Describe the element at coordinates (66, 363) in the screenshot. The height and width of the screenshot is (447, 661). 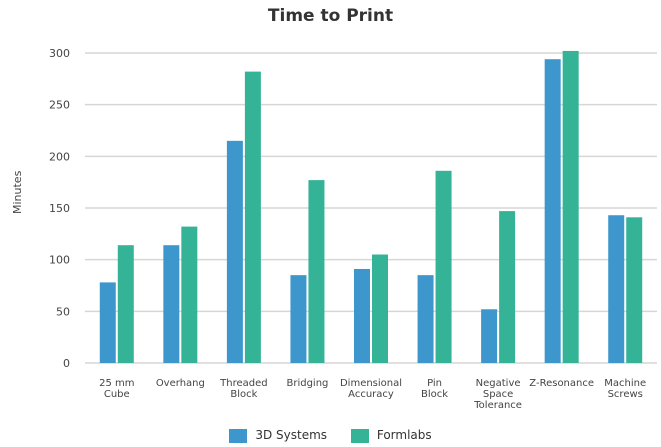
I see `y-tick-label: 0` at that location.